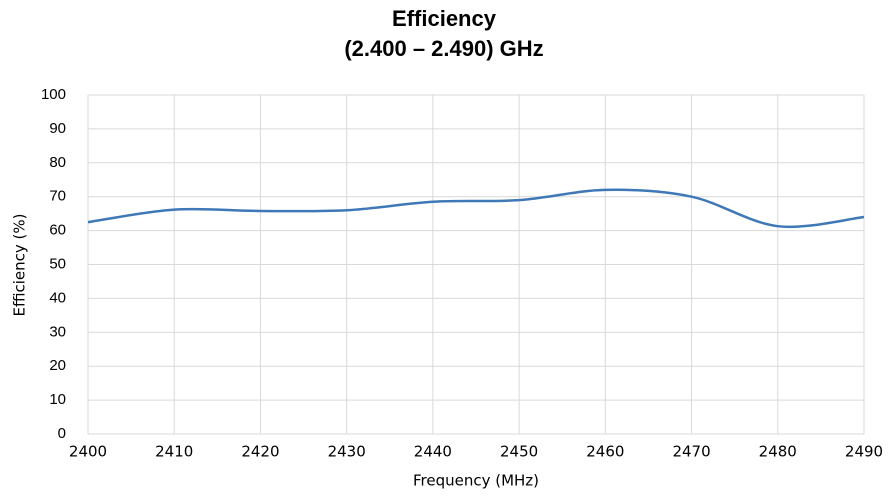 This screenshot has height=498, width=888. What do you see at coordinates (57, 196) in the screenshot?
I see `y-tick-label: 70` at bounding box center [57, 196].